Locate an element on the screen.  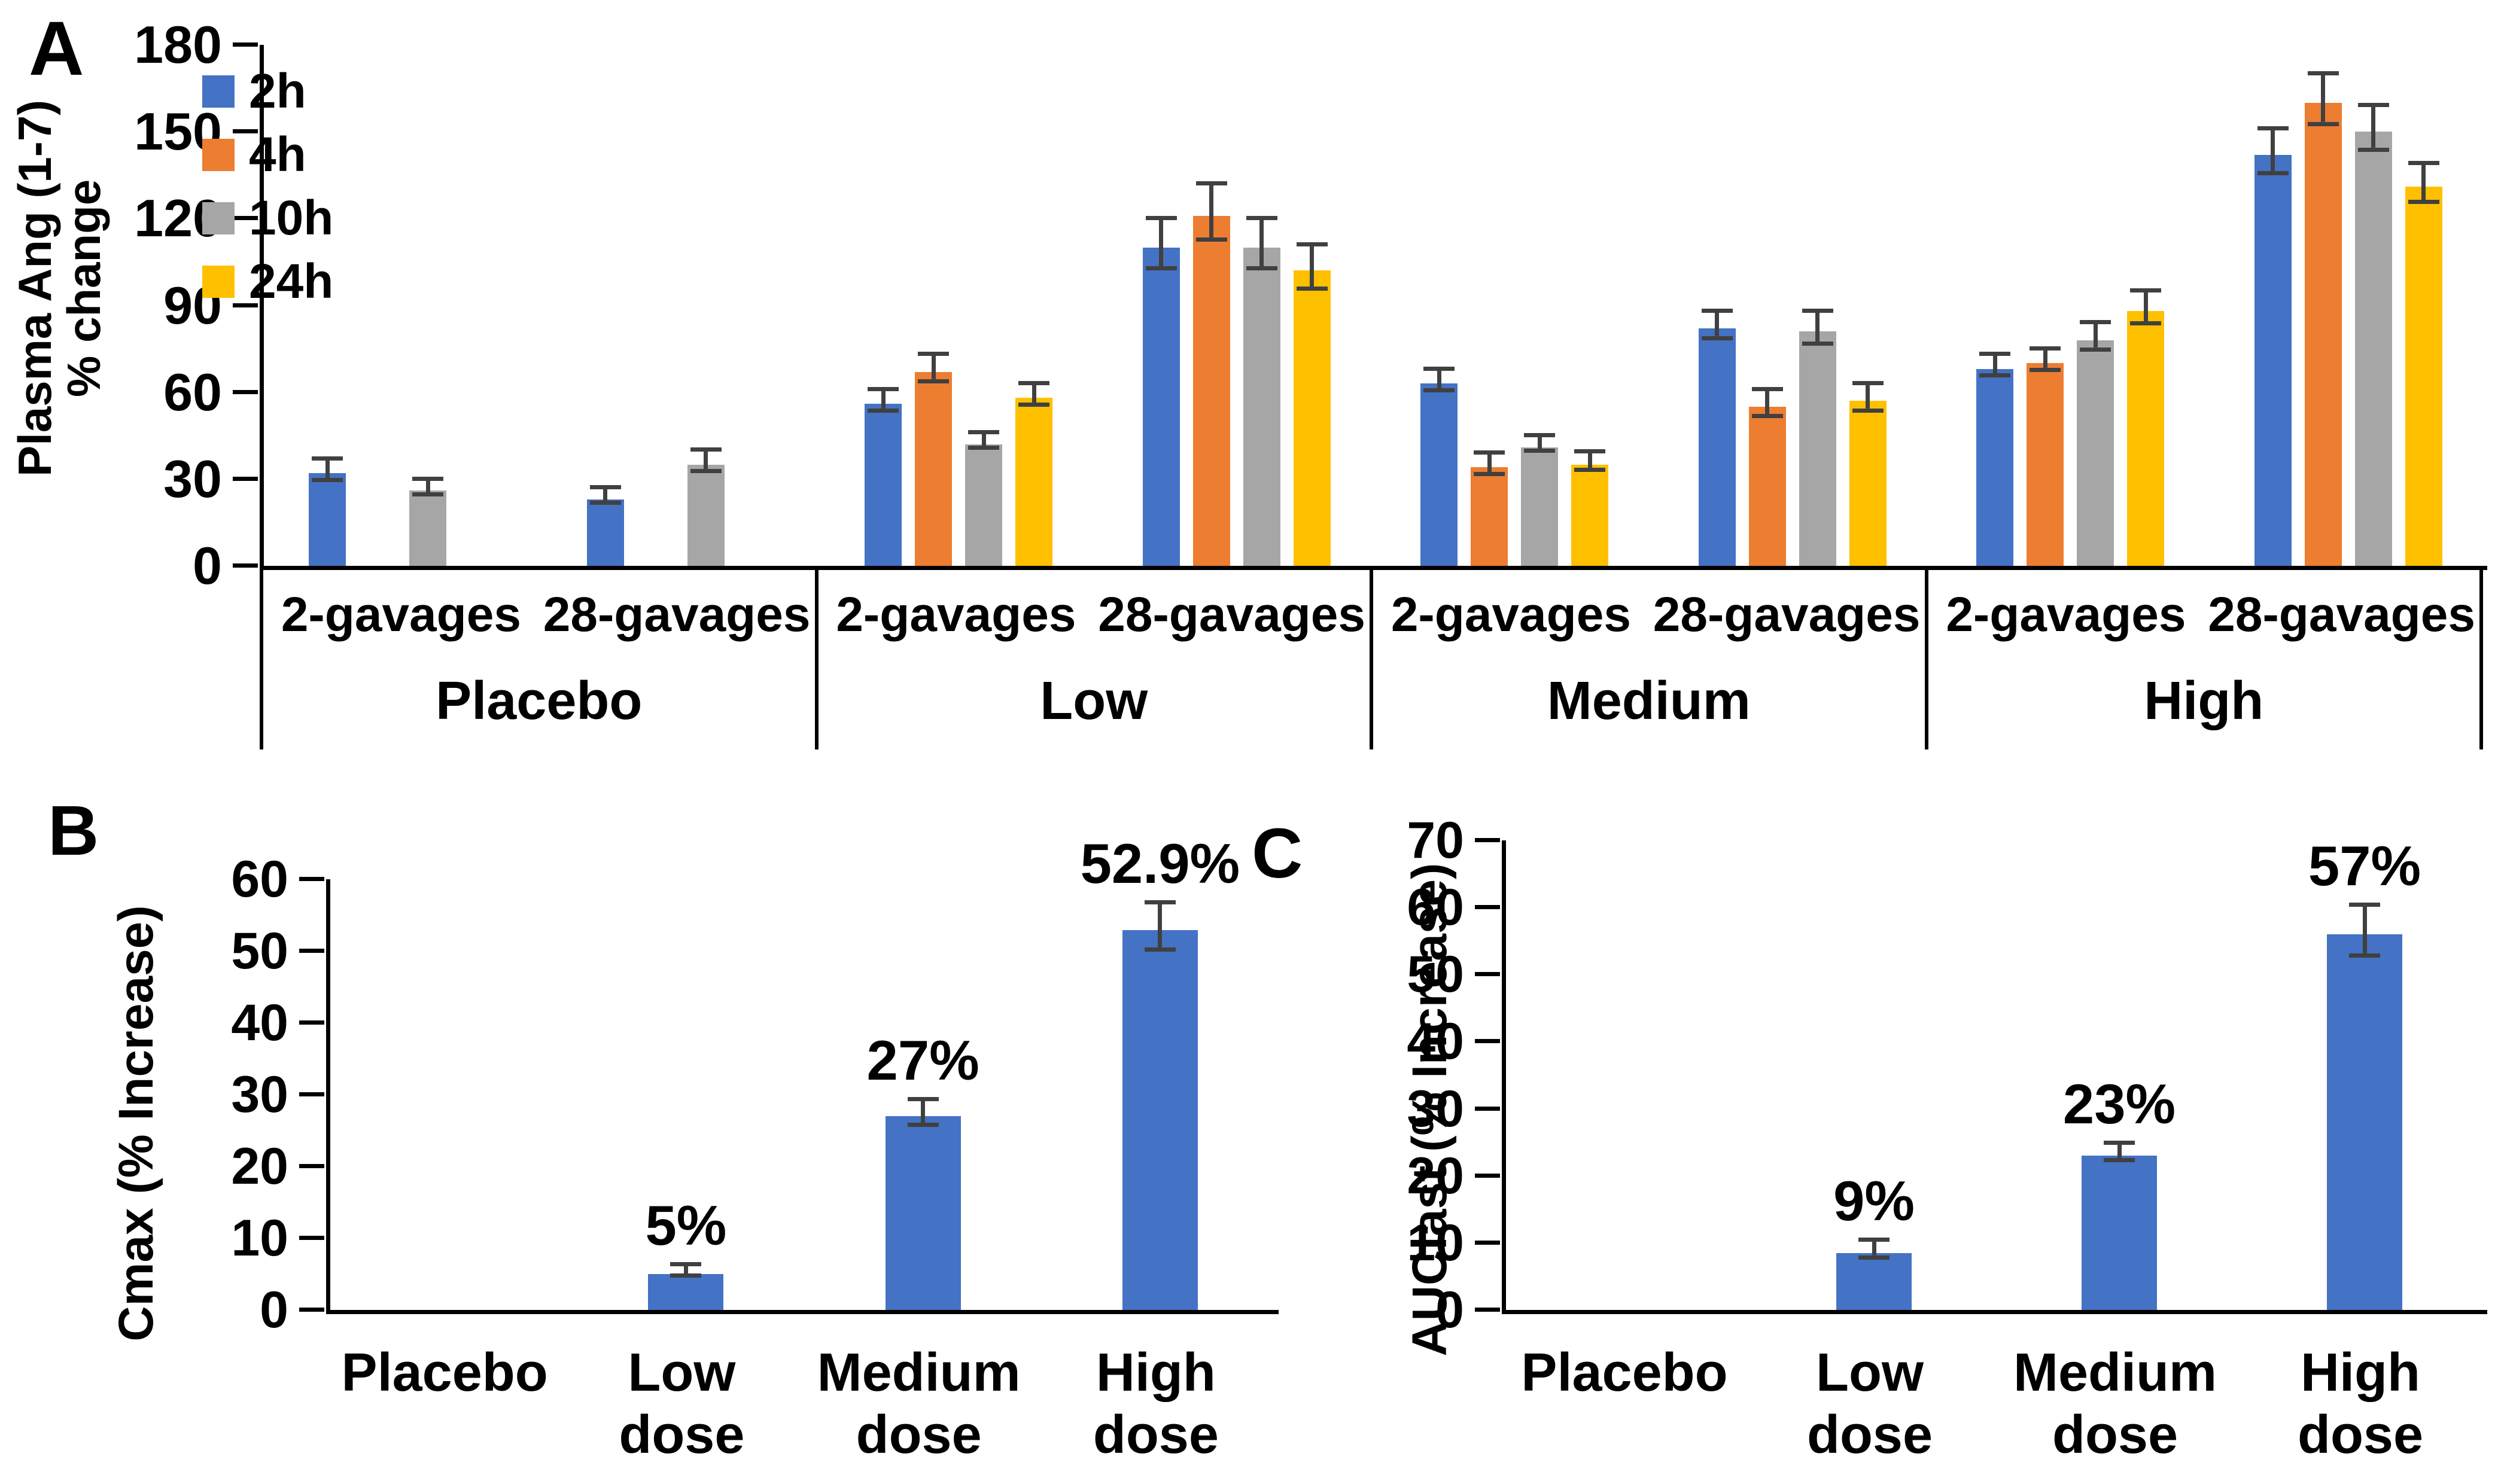
legend-swatch-4h is located at coordinates (218, 155).